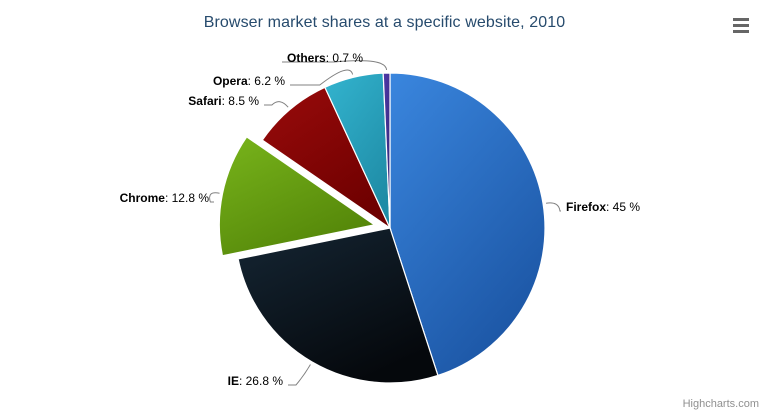  Describe the element at coordinates (553, 207) in the screenshot. I see `connector-firefox` at that location.